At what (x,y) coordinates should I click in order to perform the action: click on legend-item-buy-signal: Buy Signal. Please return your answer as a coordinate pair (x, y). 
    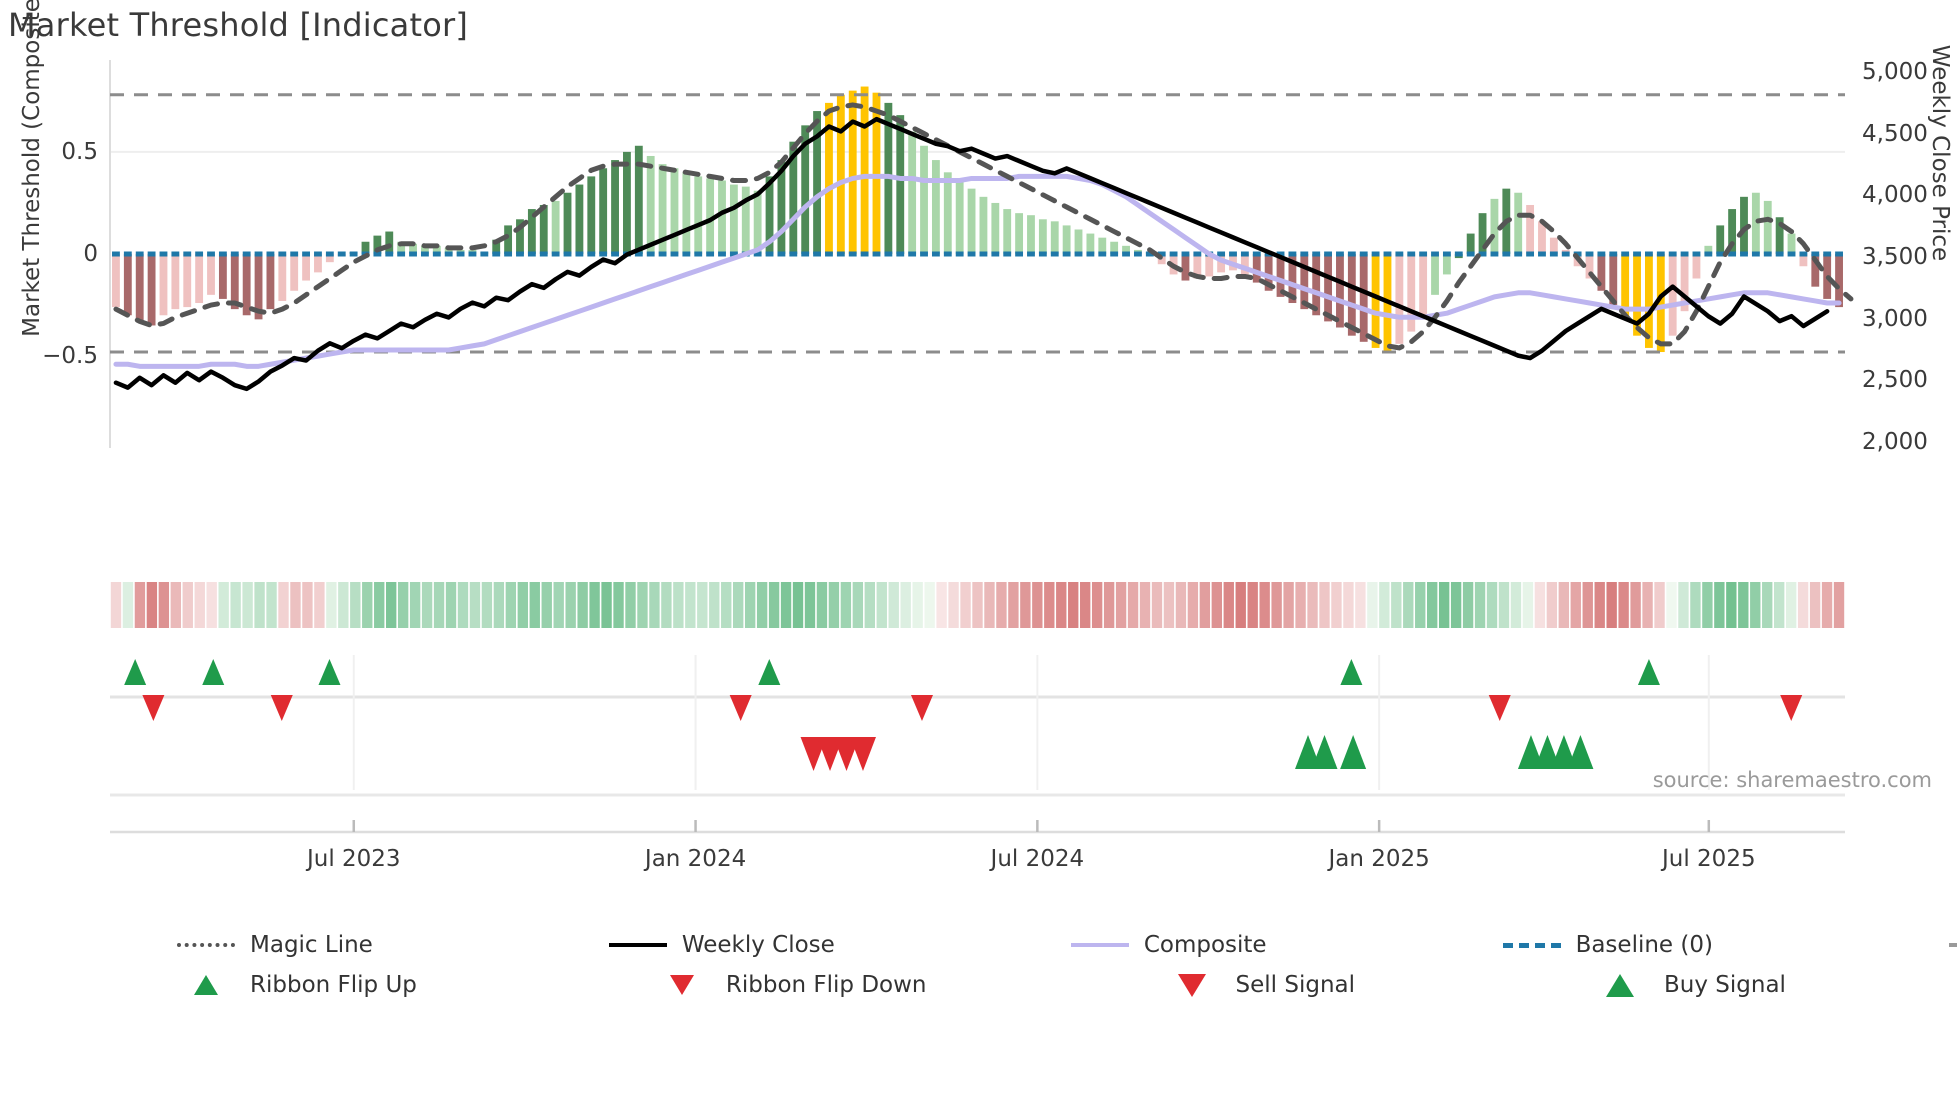
    Looking at the image, I should click on (1687, 985).